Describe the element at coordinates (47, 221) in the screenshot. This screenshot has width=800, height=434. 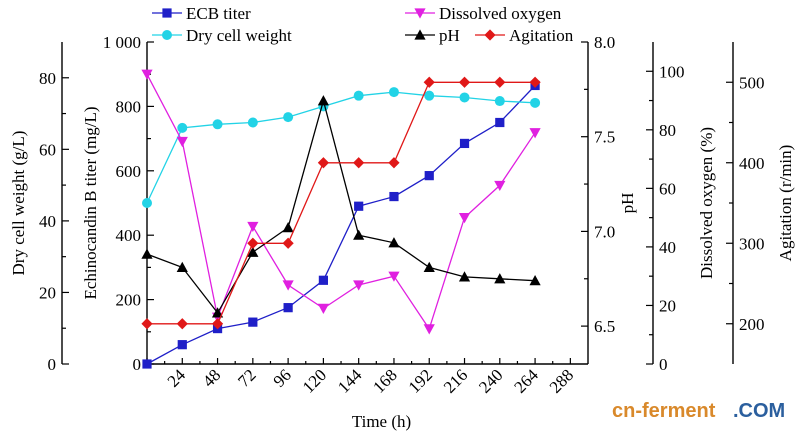
I see `axis-dcw-tick-label: 40` at that location.